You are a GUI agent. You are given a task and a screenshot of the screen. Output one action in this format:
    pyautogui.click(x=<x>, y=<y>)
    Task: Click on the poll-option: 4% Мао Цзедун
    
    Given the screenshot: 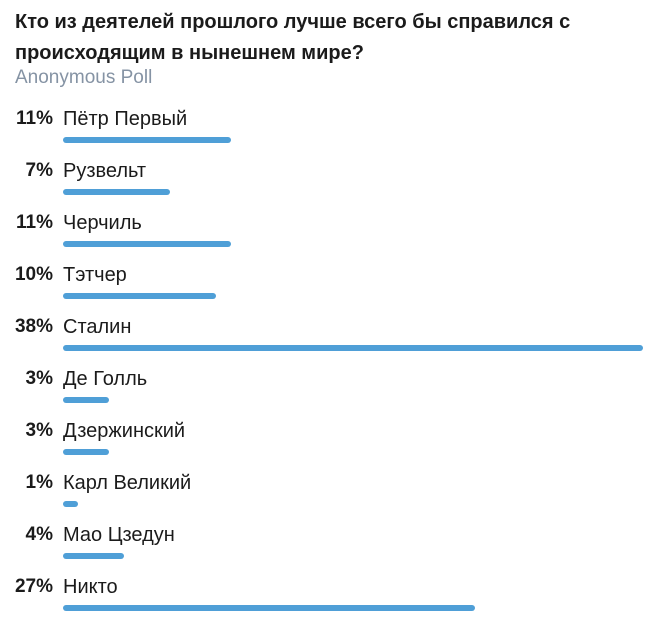 What is the action you would take?
    pyautogui.click(x=327, y=547)
    